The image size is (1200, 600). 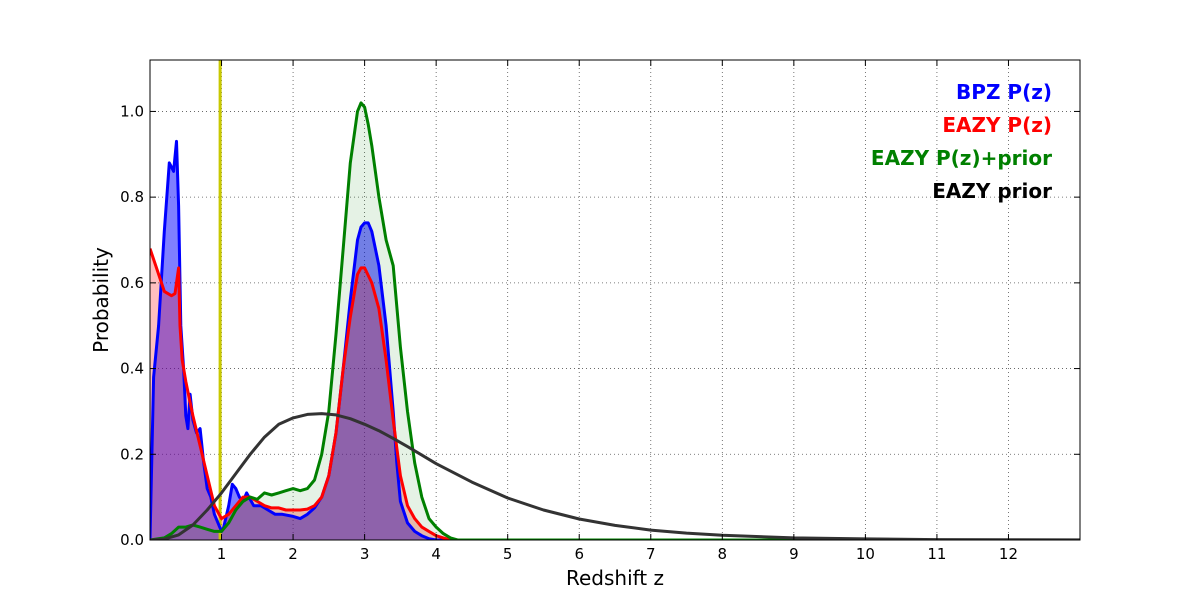 I want to click on x-tick-label: 8, so click(x=723, y=554).